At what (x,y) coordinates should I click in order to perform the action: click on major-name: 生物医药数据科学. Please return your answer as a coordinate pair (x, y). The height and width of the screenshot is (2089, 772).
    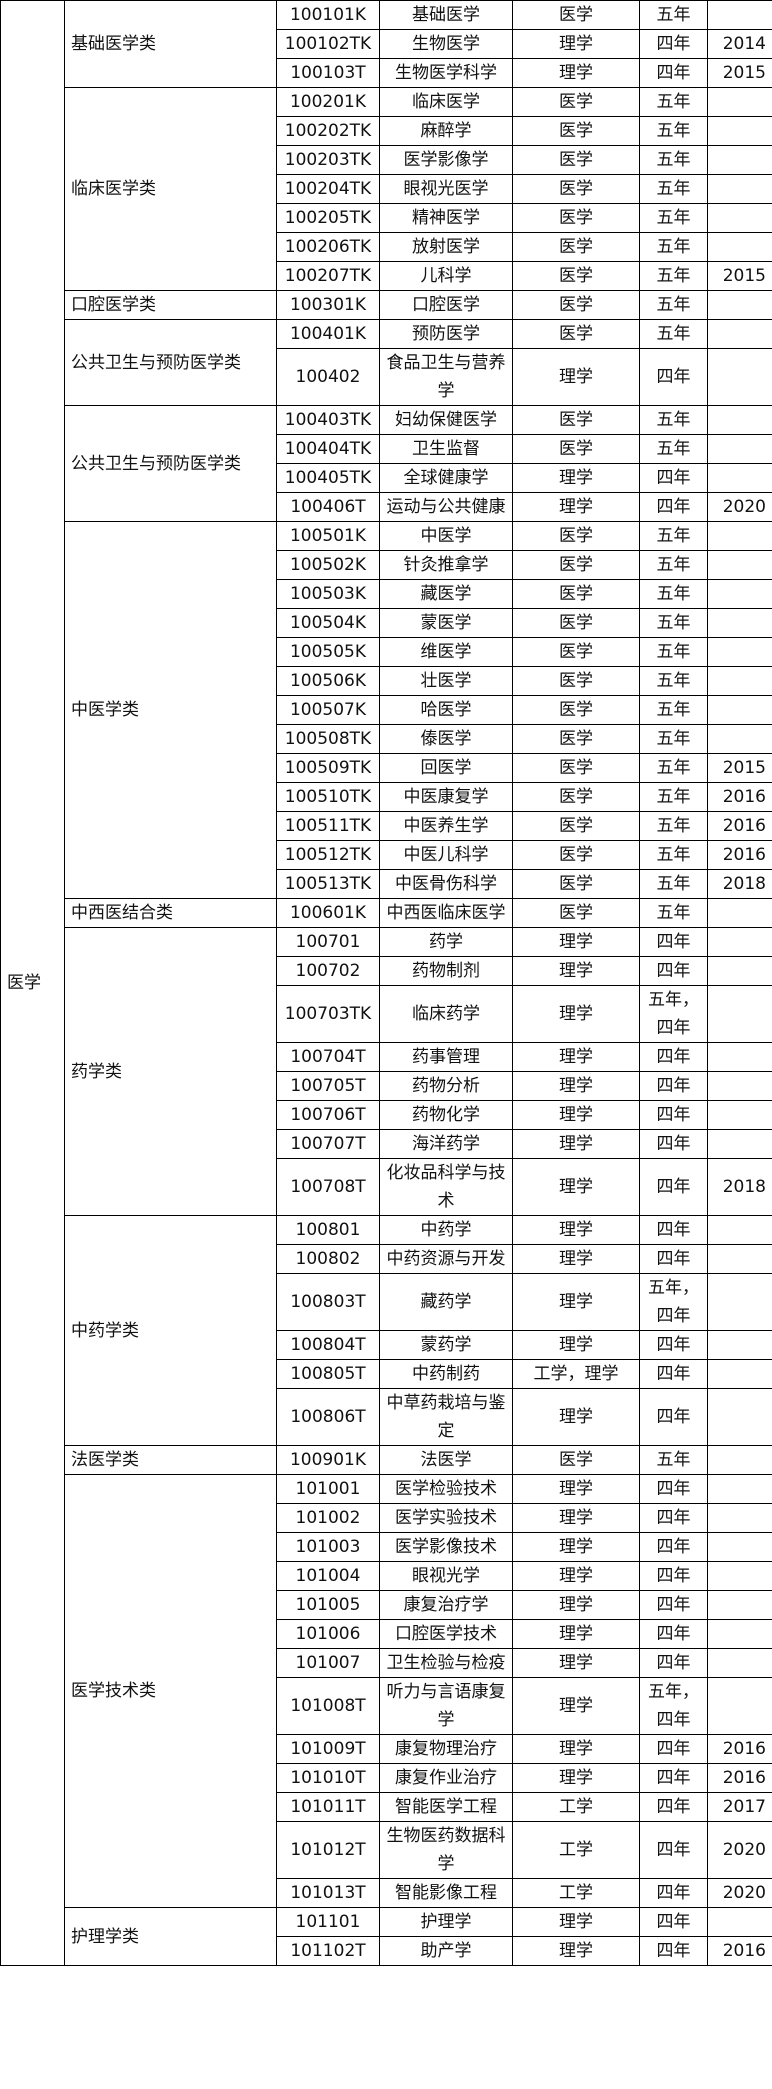
    Looking at the image, I should click on (446, 1850).